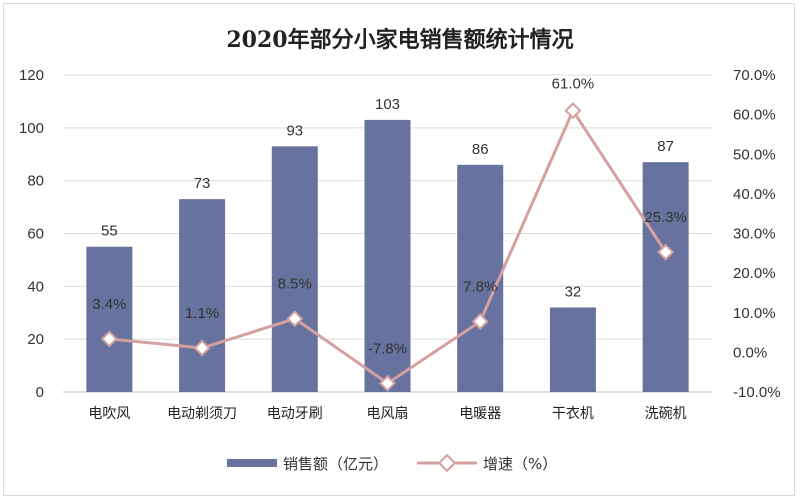 This screenshot has width=800, height=501. I want to click on legend-line-label: 增速（%）, so click(520, 464).